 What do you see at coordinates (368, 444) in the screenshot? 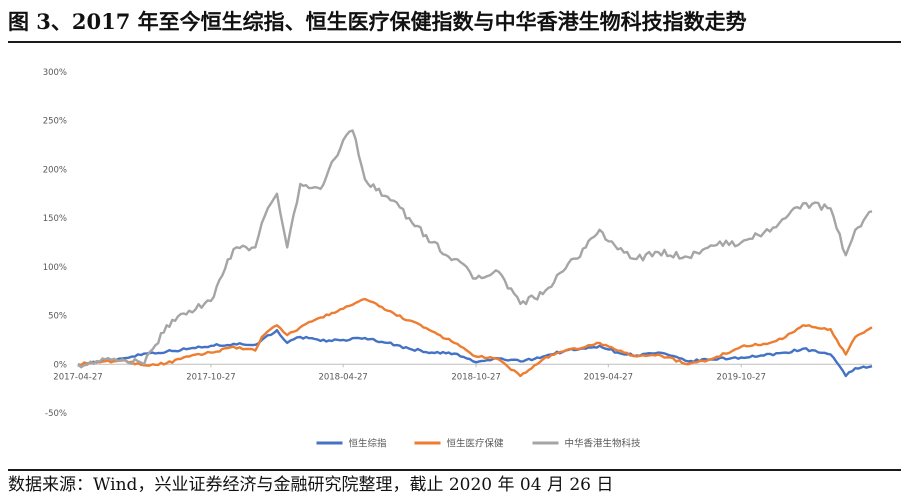
I see `legend-label: 恒生综指` at bounding box center [368, 444].